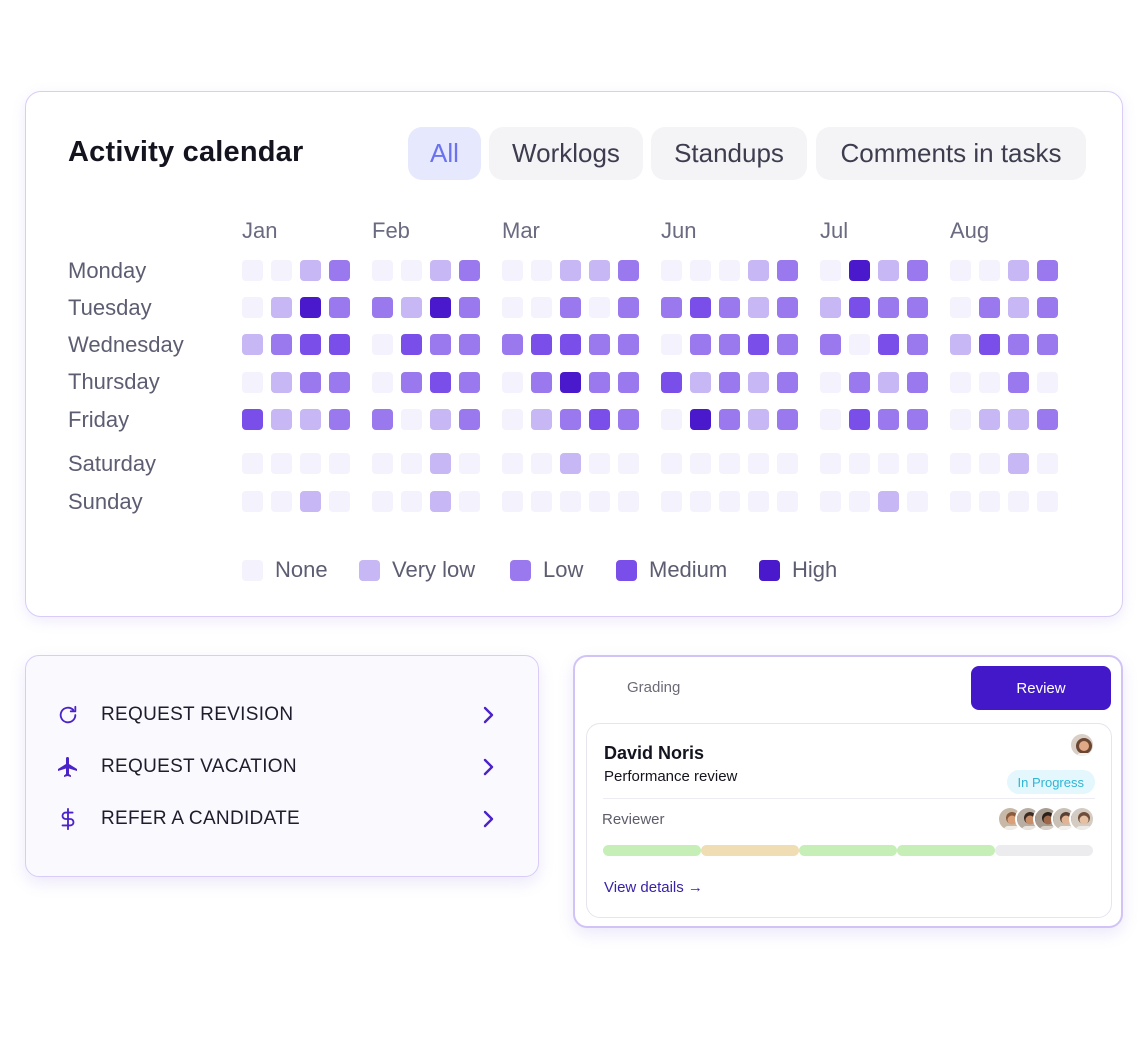 This screenshot has height=1056, width=1146. What do you see at coordinates (729, 153) in the screenshot?
I see `tab-standups: Standups` at bounding box center [729, 153].